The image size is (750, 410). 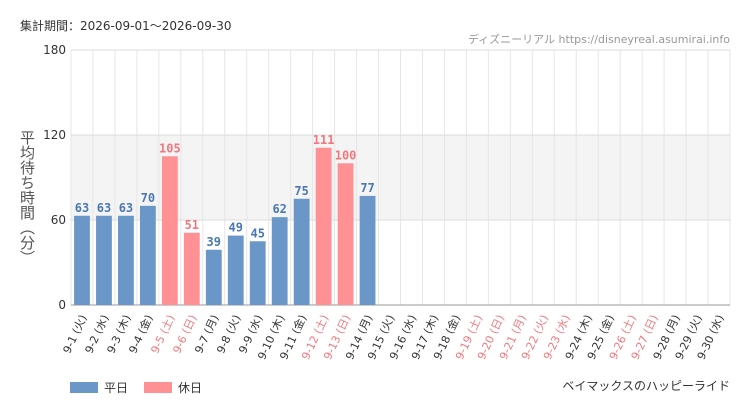 I want to click on bar-value-label: 77, so click(x=367, y=188).